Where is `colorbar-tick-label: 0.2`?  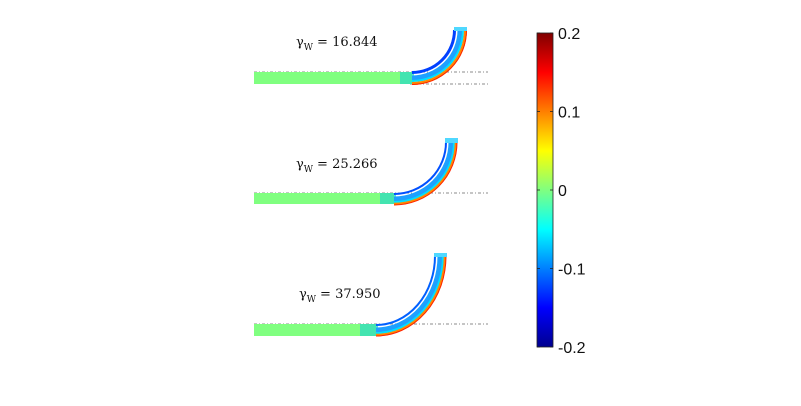
colorbar-tick-label: 0.2 is located at coordinates (569, 34).